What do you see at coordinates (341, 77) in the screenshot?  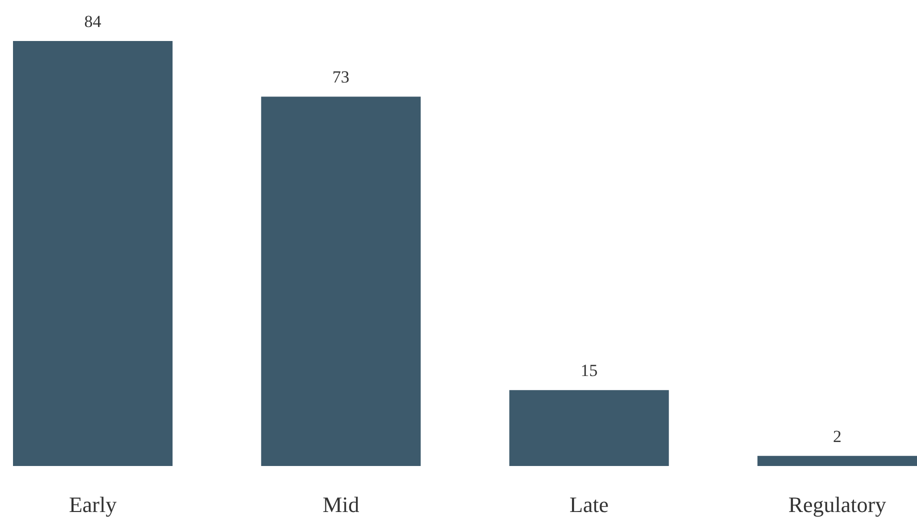 I see `data-label: 73` at bounding box center [341, 77].